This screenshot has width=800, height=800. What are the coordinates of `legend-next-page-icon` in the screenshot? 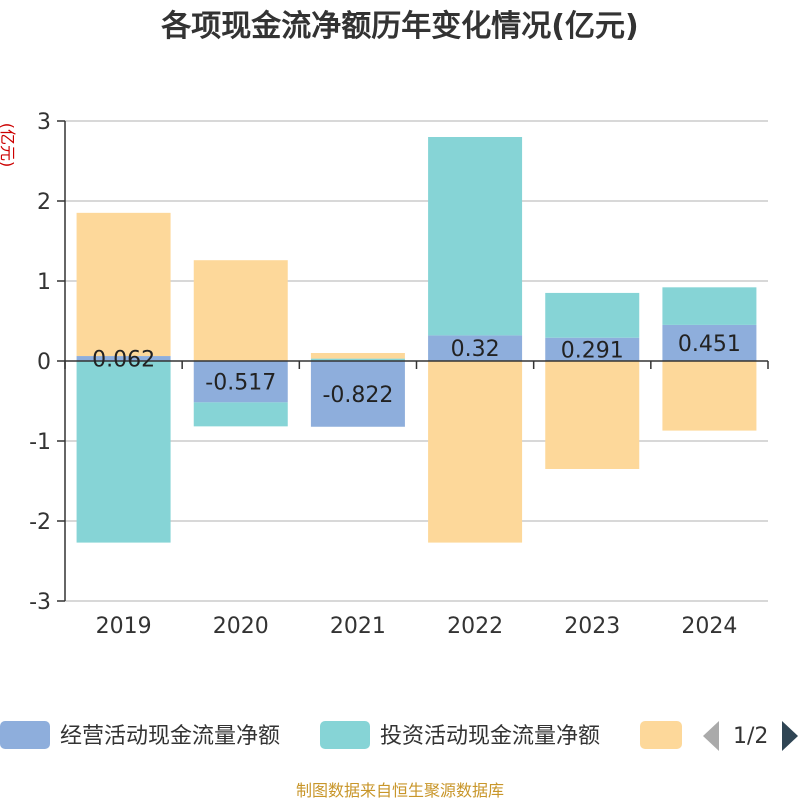 It's located at (790, 736).